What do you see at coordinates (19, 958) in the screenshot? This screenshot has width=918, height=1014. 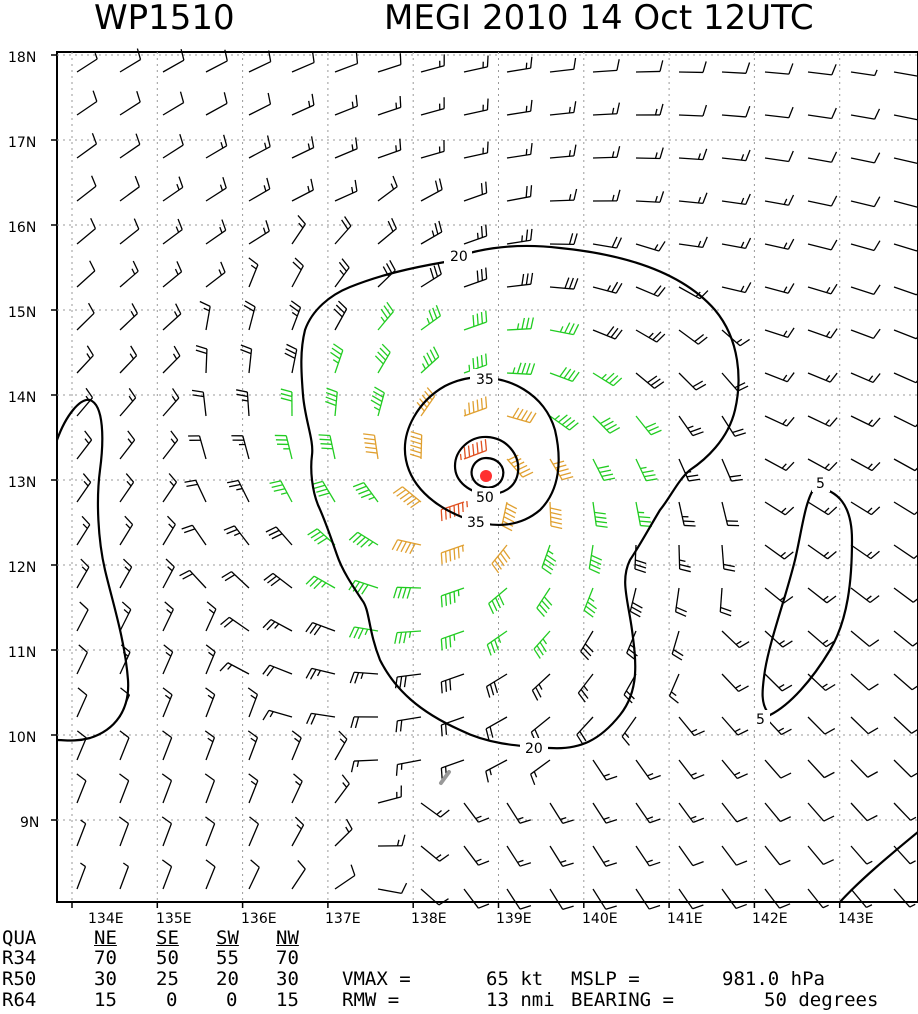 I see `row-label-r34: R34` at bounding box center [19, 958].